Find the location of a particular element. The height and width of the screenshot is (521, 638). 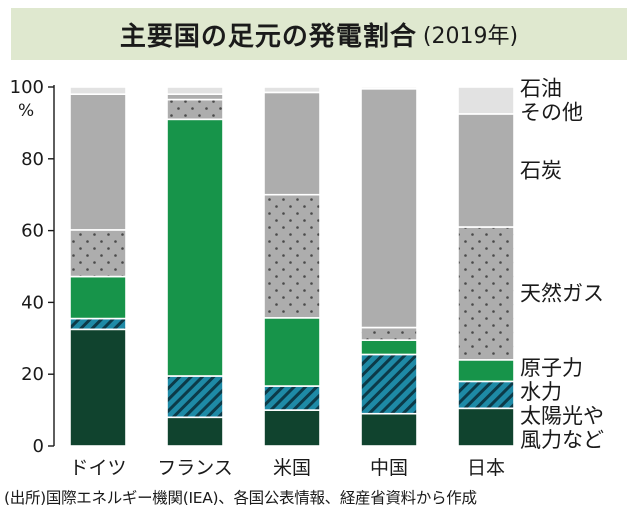

x-tick-label: フランス is located at coordinates (195, 468).